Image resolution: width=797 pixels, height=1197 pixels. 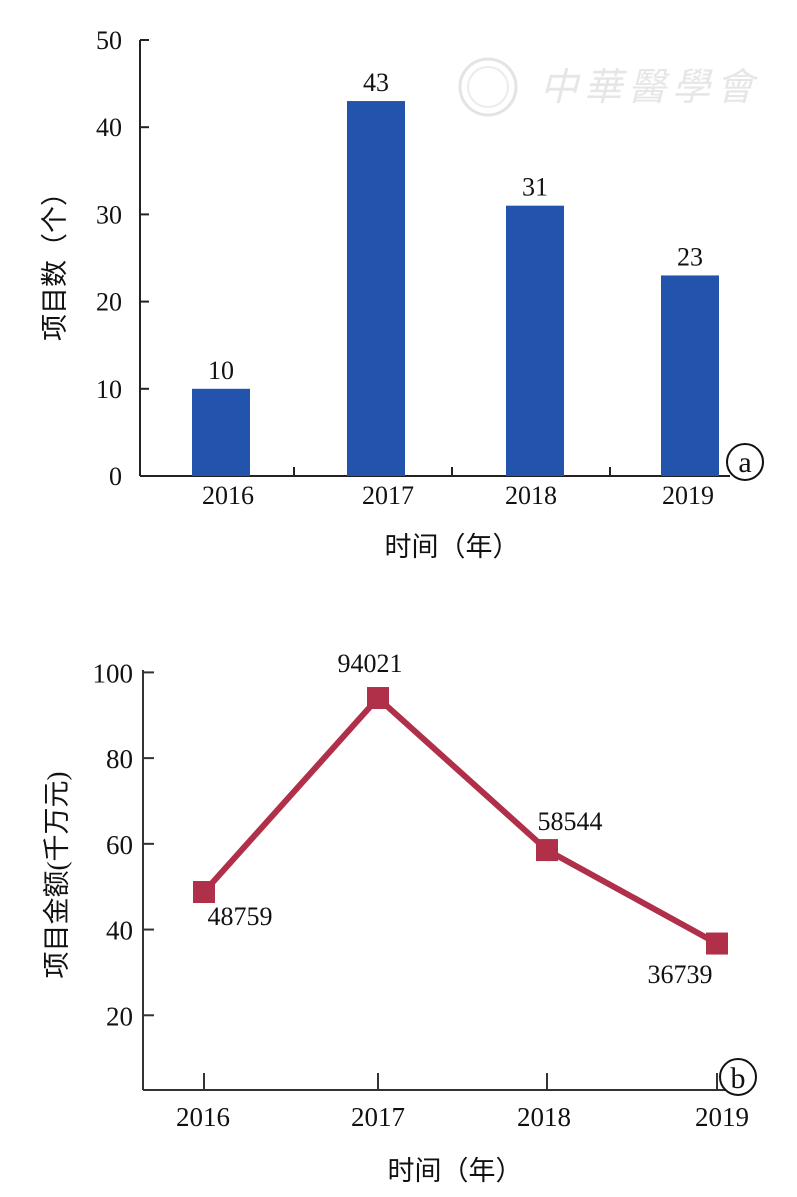 What do you see at coordinates (376, 288) in the screenshot?
I see `bar-2017` at bounding box center [376, 288].